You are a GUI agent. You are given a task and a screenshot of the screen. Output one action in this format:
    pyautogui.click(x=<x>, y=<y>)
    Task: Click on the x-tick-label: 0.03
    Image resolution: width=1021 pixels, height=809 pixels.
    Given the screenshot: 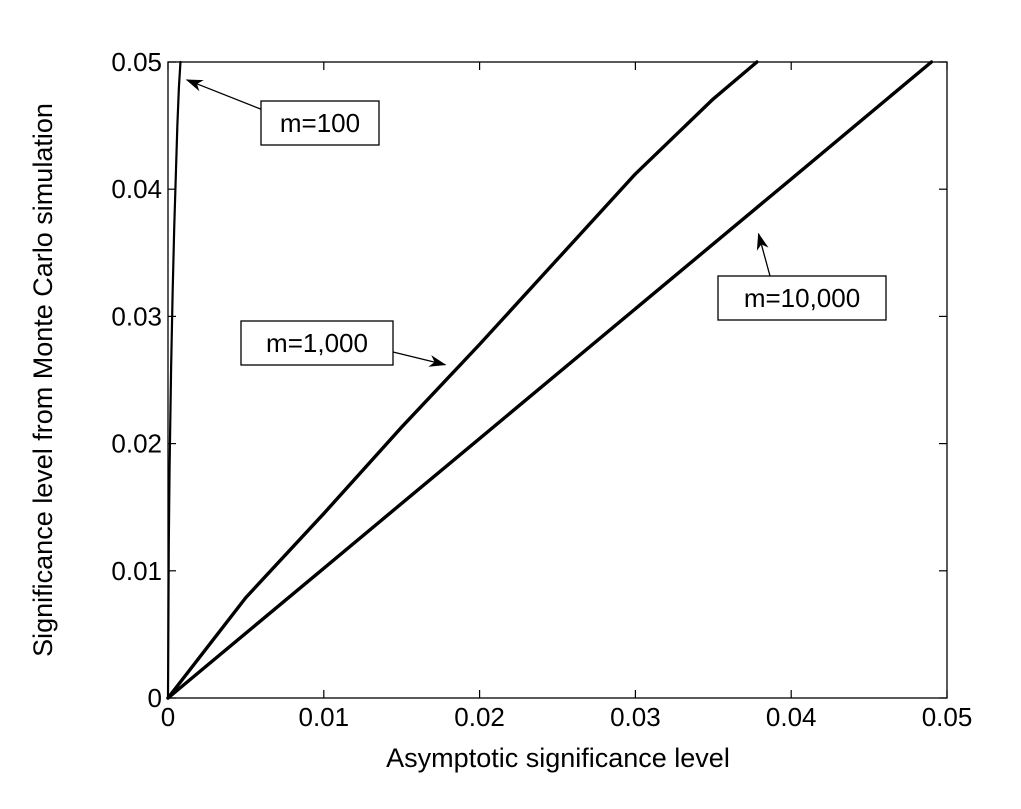 What is the action you would take?
    pyautogui.click(x=635, y=717)
    